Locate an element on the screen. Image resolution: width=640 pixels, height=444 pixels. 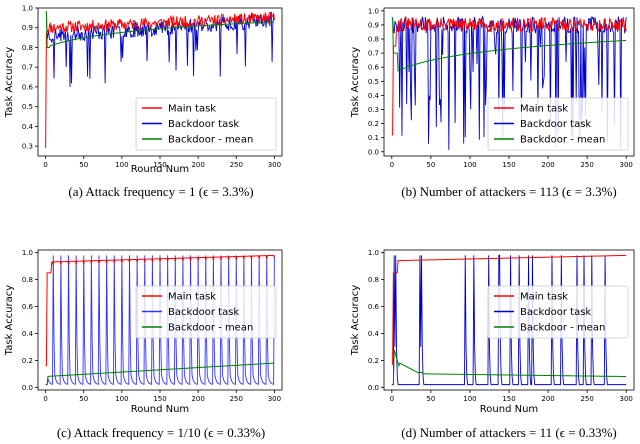
y-tick-label: 0.1 is located at coordinates (373, 138).